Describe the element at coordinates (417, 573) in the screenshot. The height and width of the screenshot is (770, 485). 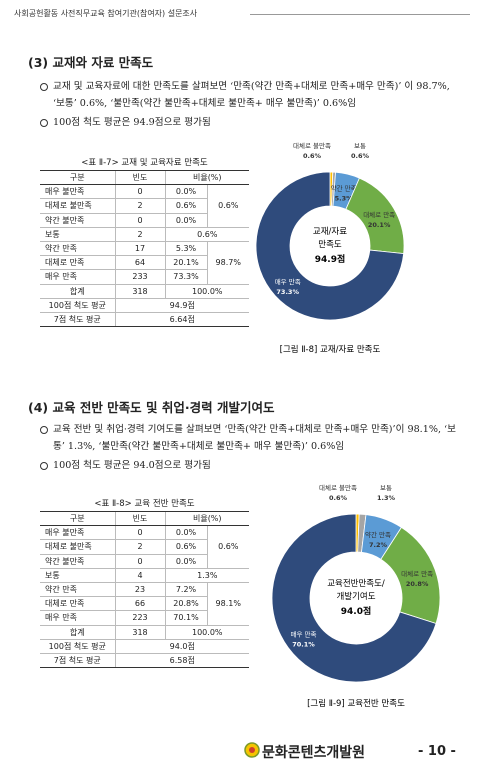
I see `slice-label: 대체로 만족` at that location.